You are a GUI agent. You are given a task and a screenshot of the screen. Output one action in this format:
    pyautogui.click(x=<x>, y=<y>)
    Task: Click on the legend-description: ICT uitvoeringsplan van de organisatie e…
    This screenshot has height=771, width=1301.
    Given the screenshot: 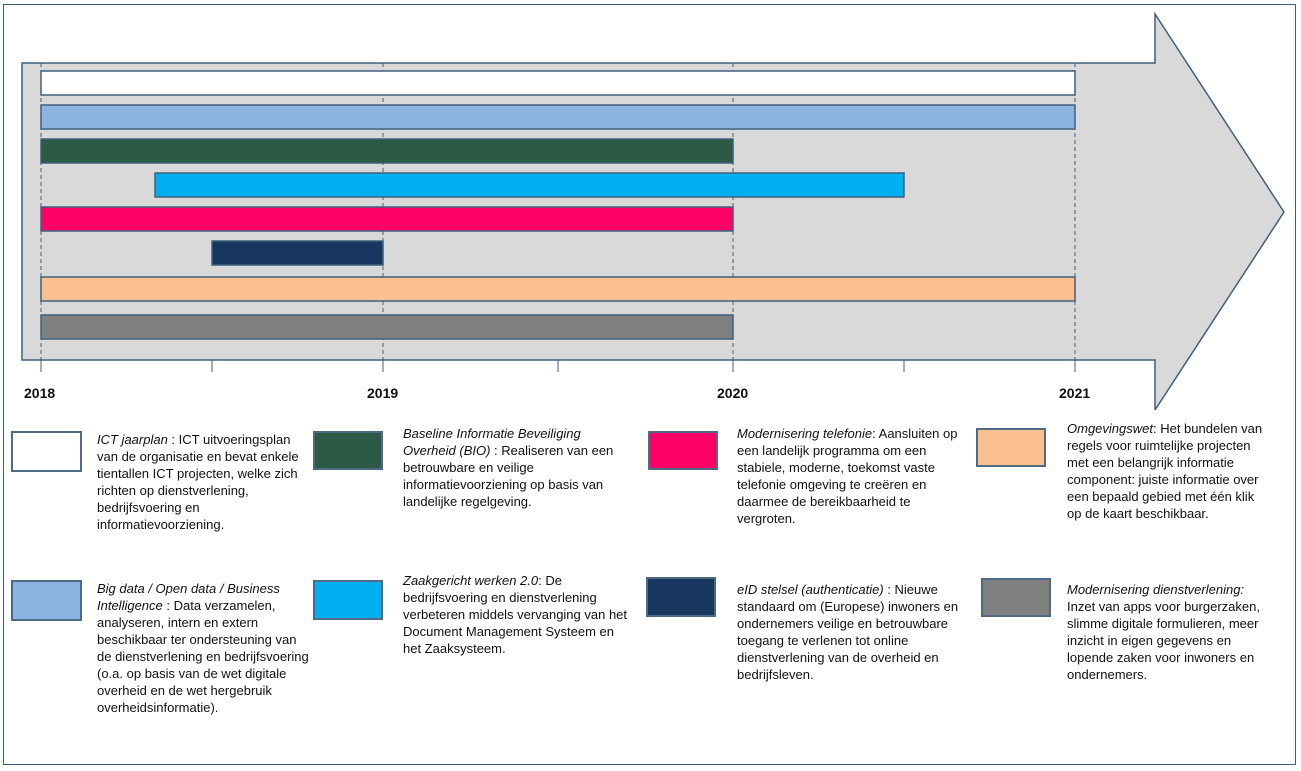 What is the action you would take?
    pyautogui.click(x=198, y=482)
    